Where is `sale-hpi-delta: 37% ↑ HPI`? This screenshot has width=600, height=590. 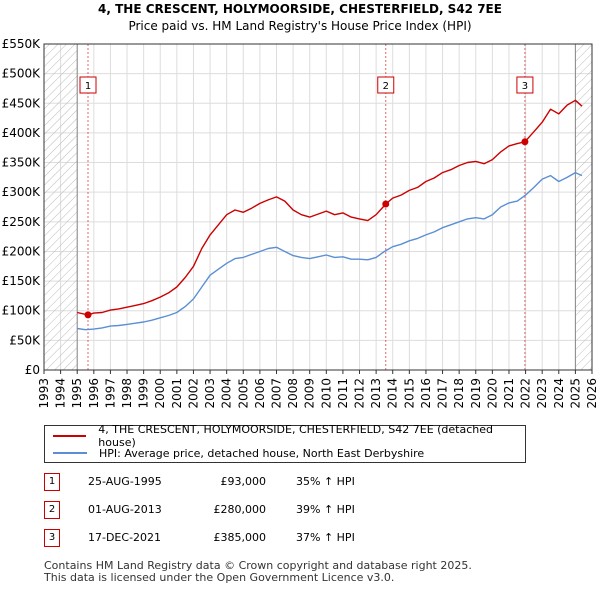 sale-hpi-delta: 37% ↑ HPI is located at coordinates (325, 537).